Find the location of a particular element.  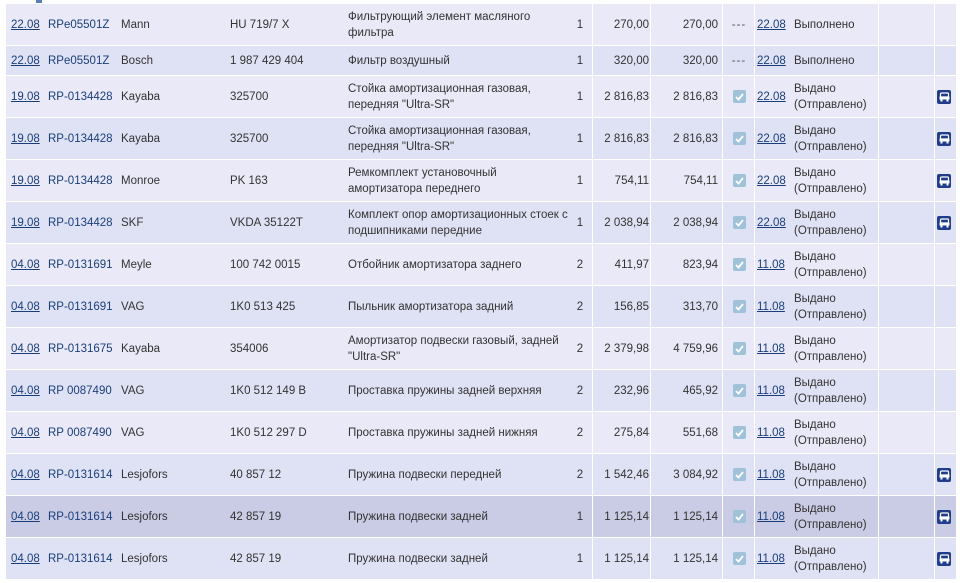

quantity-cell: 1 is located at coordinates (580, 558).